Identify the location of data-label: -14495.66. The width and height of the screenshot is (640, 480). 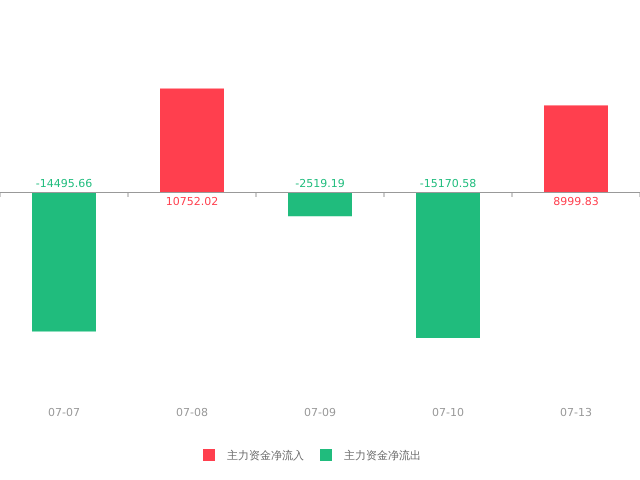
(64, 183).